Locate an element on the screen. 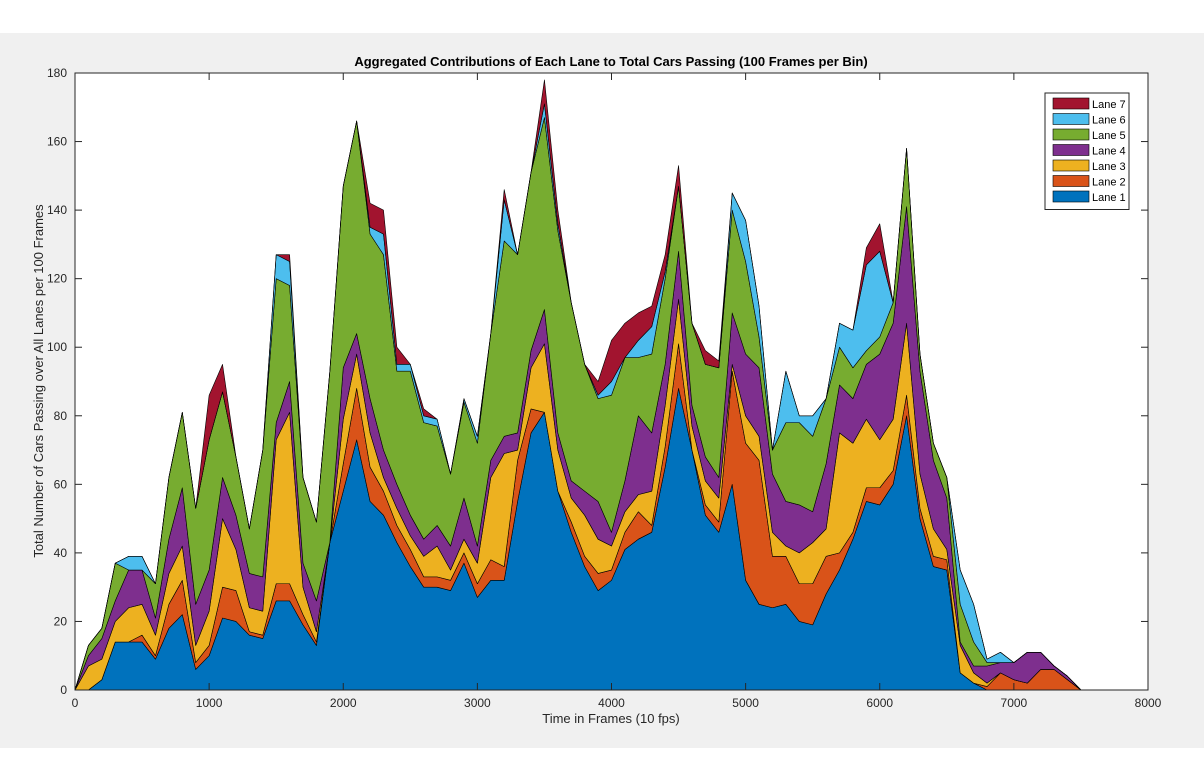 The image size is (1204, 781). x-tick-label: 5000 is located at coordinates (745, 703).